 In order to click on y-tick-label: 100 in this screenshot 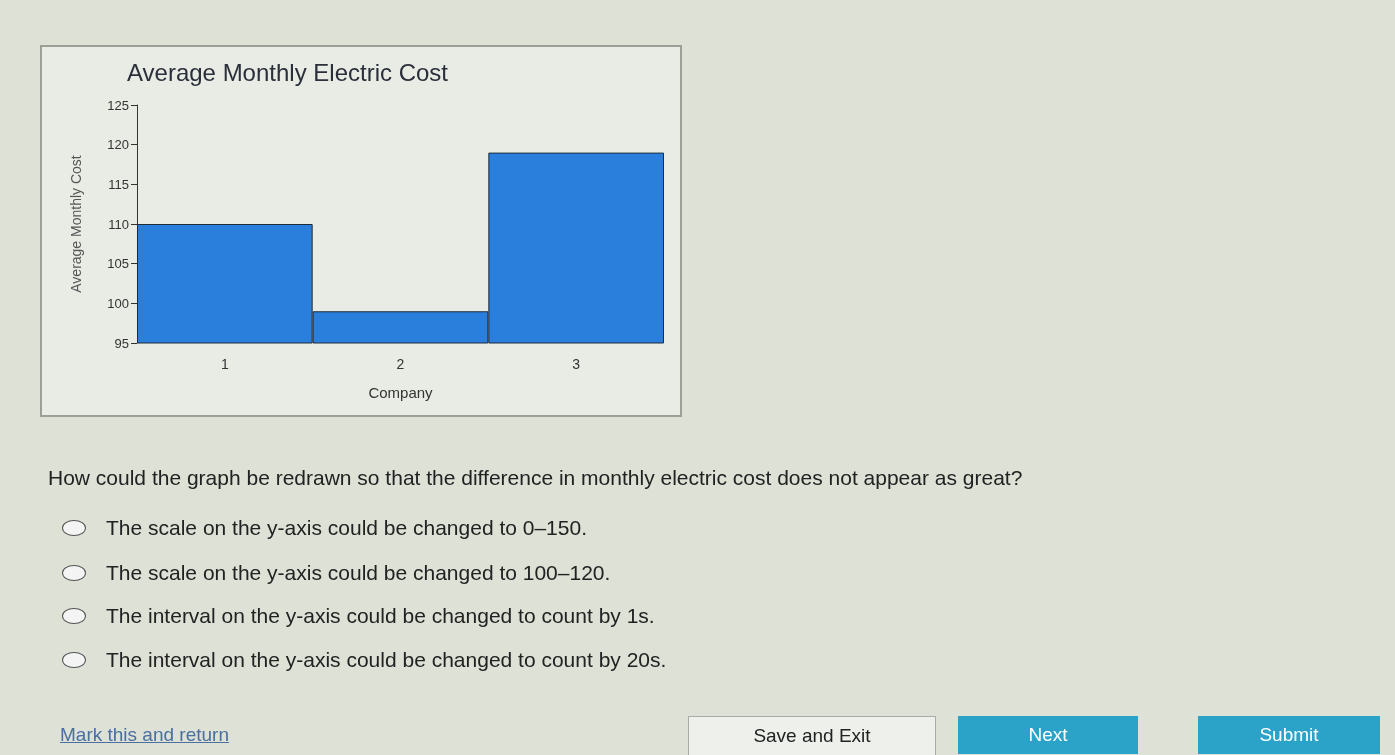, I will do `click(118, 303)`.